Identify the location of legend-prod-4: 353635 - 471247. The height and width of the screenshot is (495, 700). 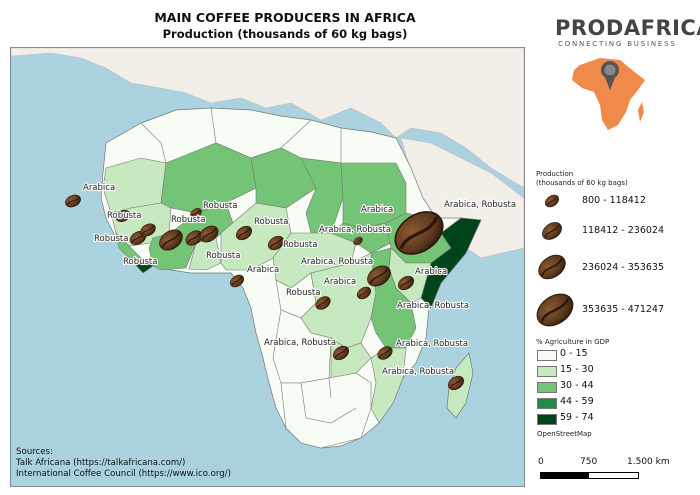
(623, 309).